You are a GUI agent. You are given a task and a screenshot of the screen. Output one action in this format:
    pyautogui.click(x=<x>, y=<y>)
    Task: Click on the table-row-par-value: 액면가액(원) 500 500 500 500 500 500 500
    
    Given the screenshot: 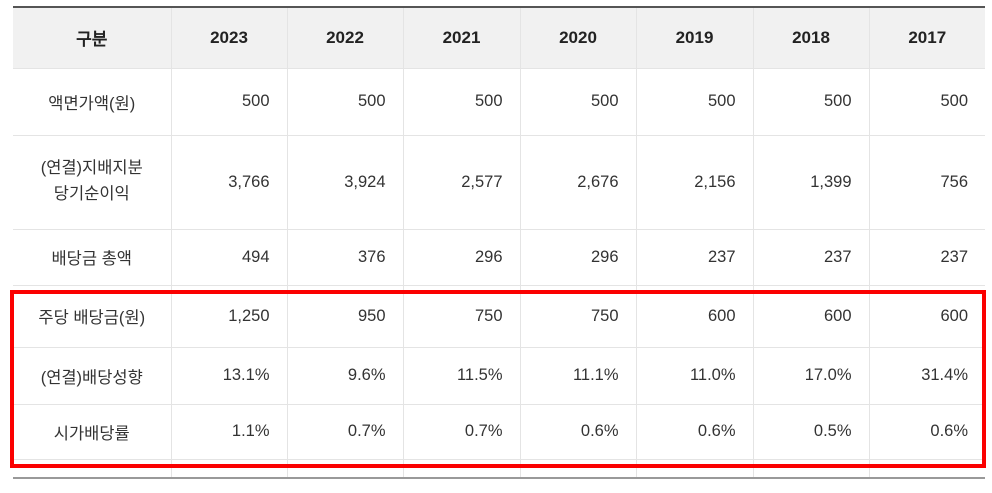 What is the action you would take?
    pyautogui.click(x=499, y=102)
    